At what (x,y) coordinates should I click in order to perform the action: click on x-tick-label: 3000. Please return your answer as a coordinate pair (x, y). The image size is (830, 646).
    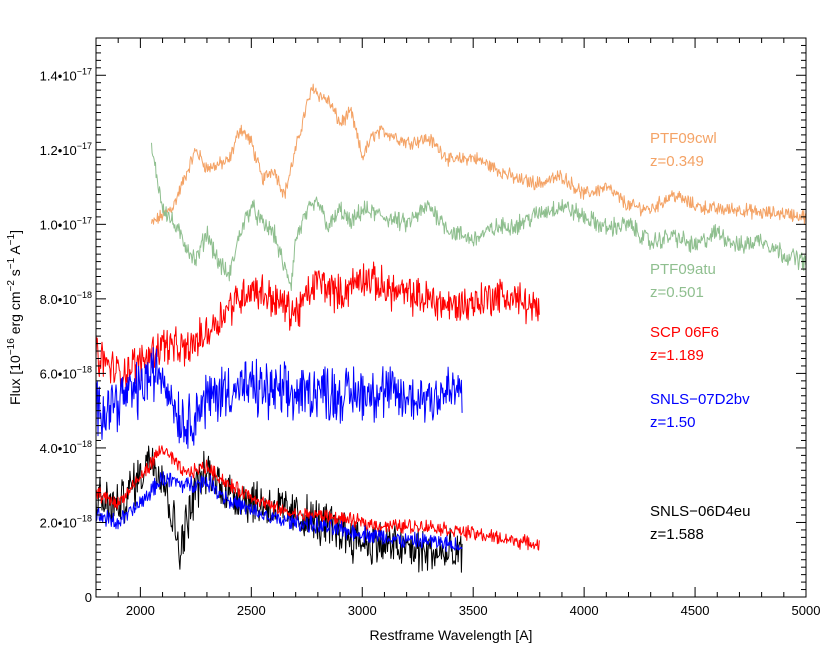
    Looking at the image, I should click on (362, 610).